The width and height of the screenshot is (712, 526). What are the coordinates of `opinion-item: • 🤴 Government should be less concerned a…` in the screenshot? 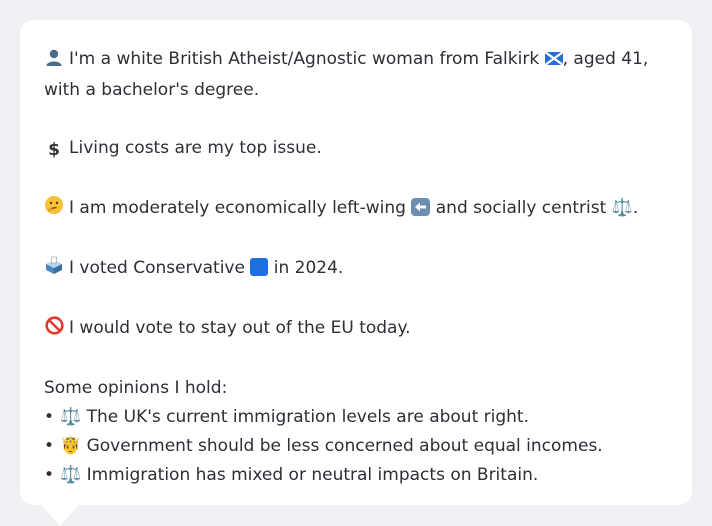 It's located at (323, 446).